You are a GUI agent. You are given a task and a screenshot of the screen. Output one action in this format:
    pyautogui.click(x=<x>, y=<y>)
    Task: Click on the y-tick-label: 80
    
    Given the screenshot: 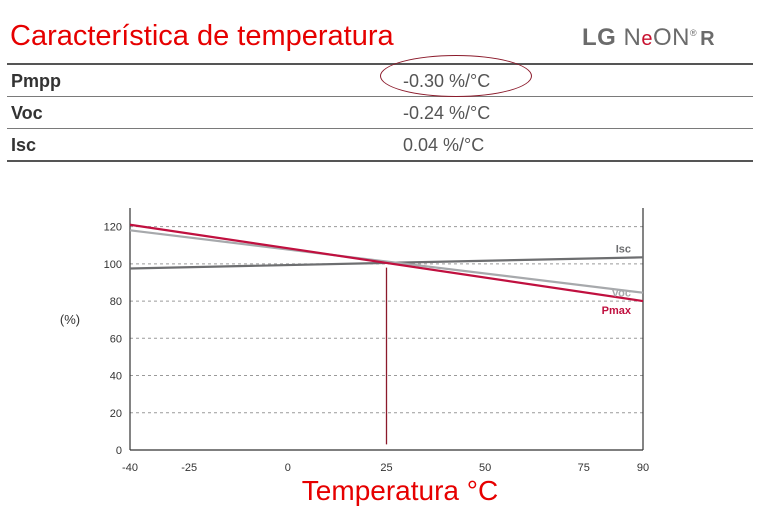 What is the action you would take?
    pyautogui.click(x=116, y=302)
    